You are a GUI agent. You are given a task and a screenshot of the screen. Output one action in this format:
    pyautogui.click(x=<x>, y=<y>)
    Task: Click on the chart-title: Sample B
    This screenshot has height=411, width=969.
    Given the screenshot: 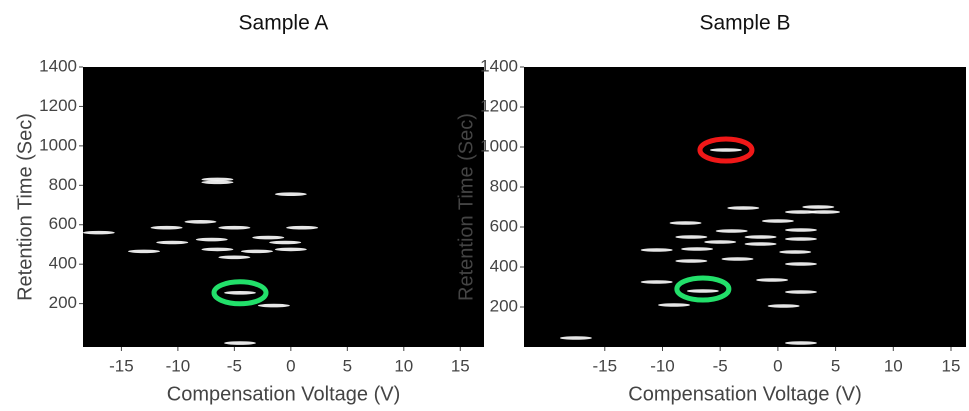 What is the action you would take?
    pyautogui.click(x=744, y=23)
    